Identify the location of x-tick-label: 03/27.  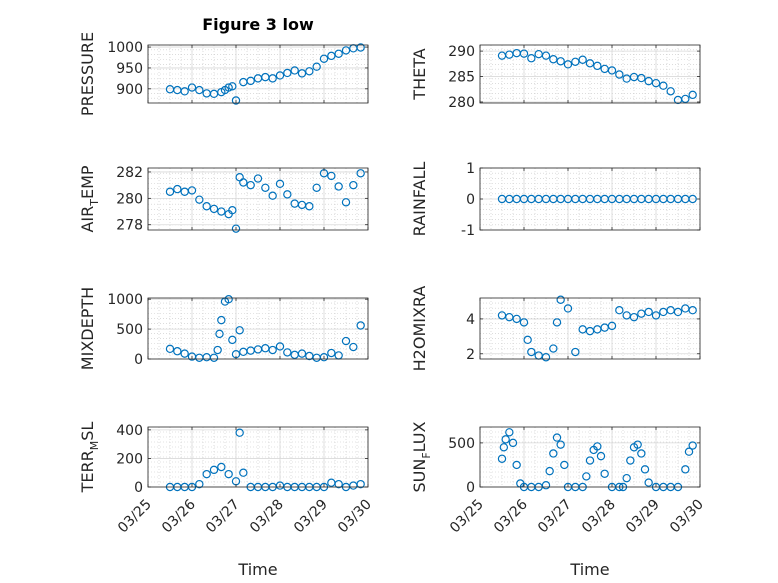
(555, 517).